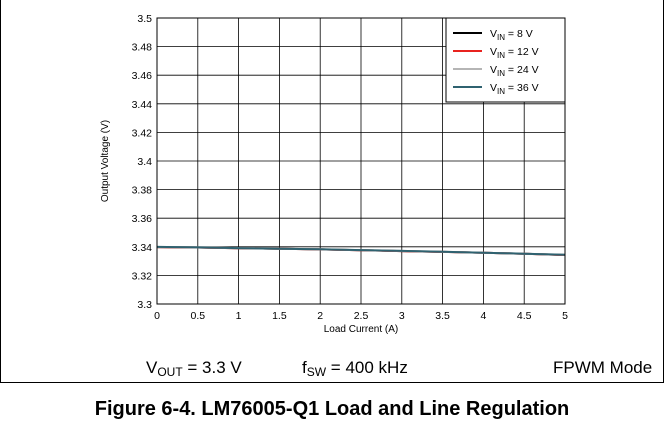 The image size is (664, 430). What do you see at coordinates (142, 219) in the screenshot?
I see `y-tick-label: 3.36` at bounding box center [142, 219].